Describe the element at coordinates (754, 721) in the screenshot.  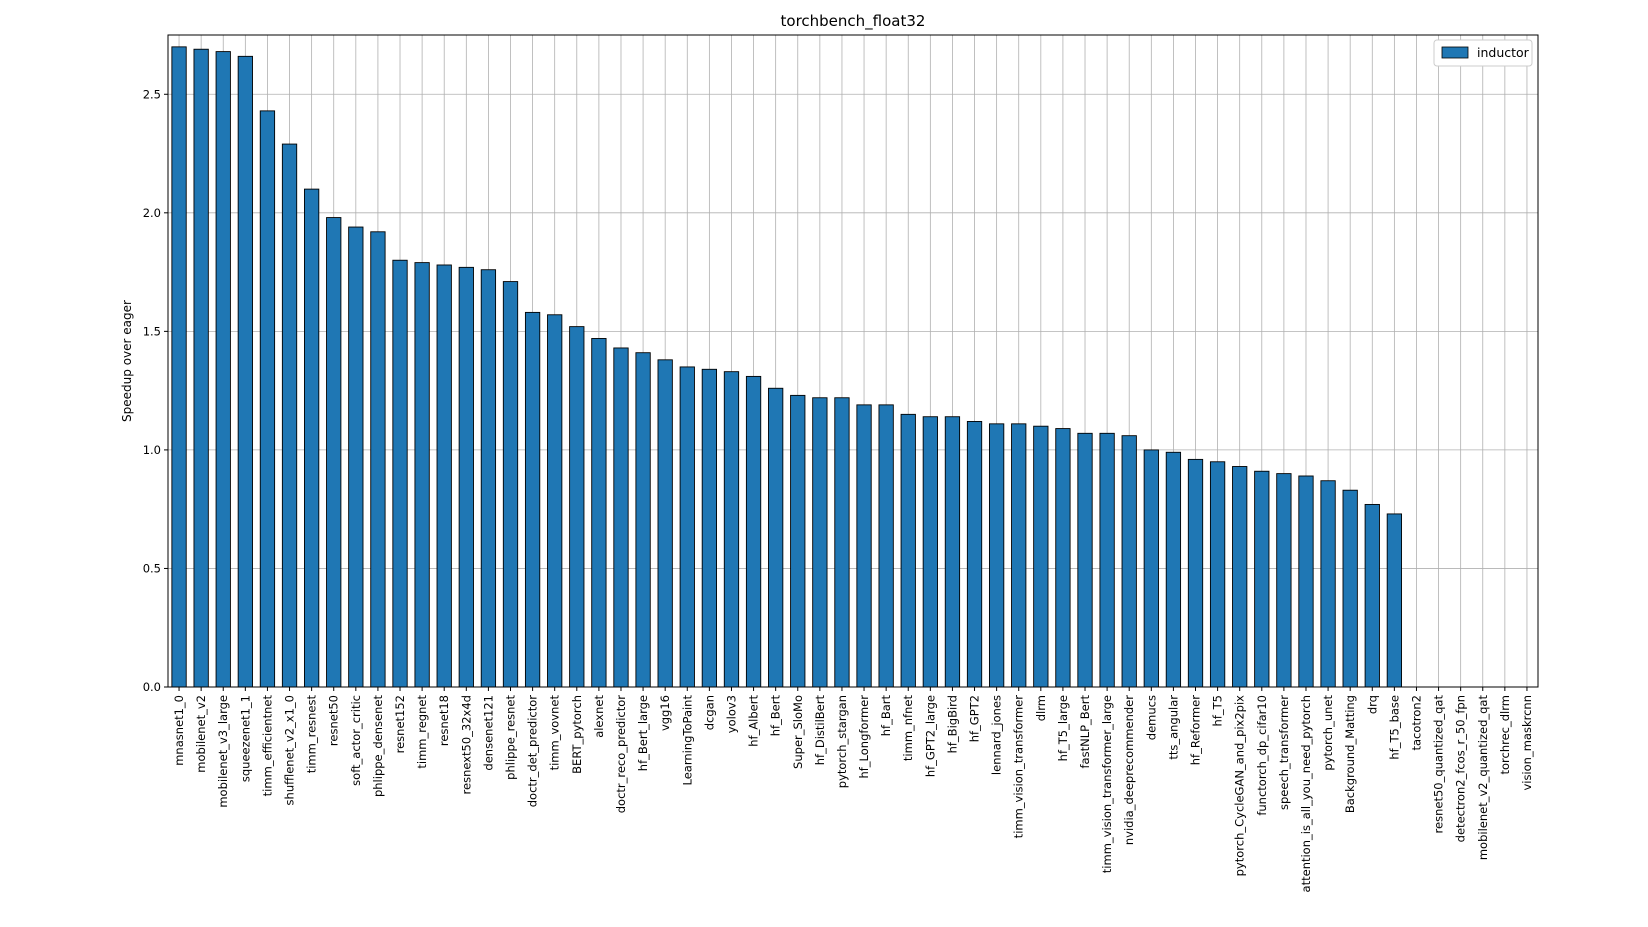
I see `x-tick-label: hf_Albert` at that location.